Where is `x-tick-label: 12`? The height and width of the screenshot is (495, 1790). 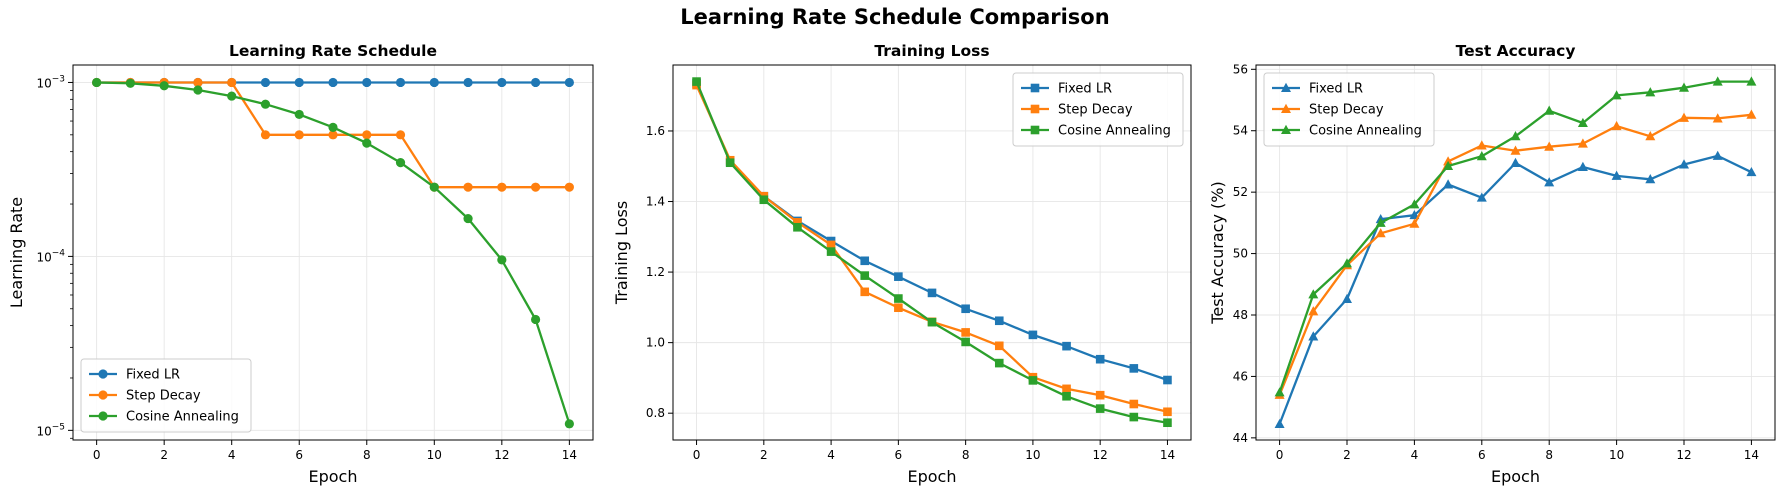
x-tick-label: 12 is located at coordinates (1683, 455).